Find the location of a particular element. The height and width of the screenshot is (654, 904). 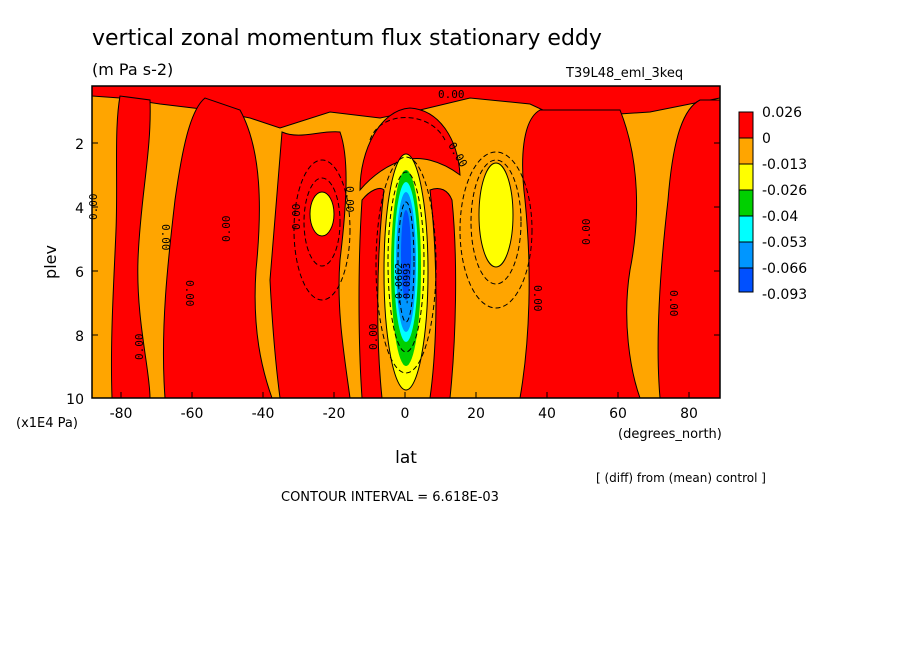

y-tick-label: 2 is located at coordinates (79, 145).